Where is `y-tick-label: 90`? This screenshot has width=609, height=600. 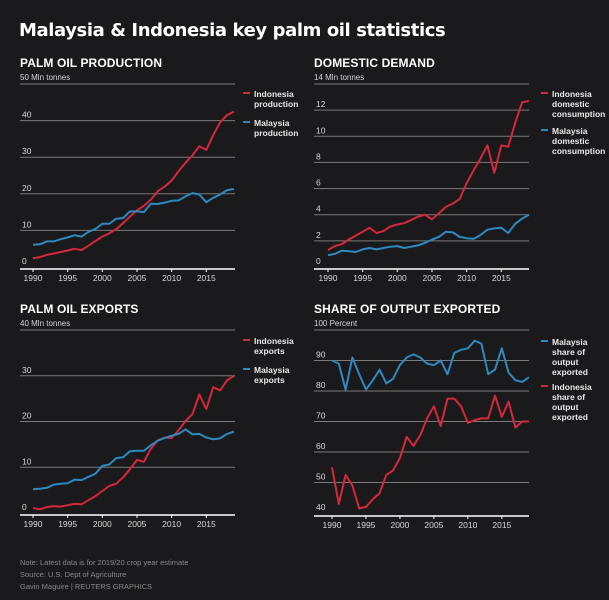 y-tick-label: 90 is located at coordinates (321, 355).